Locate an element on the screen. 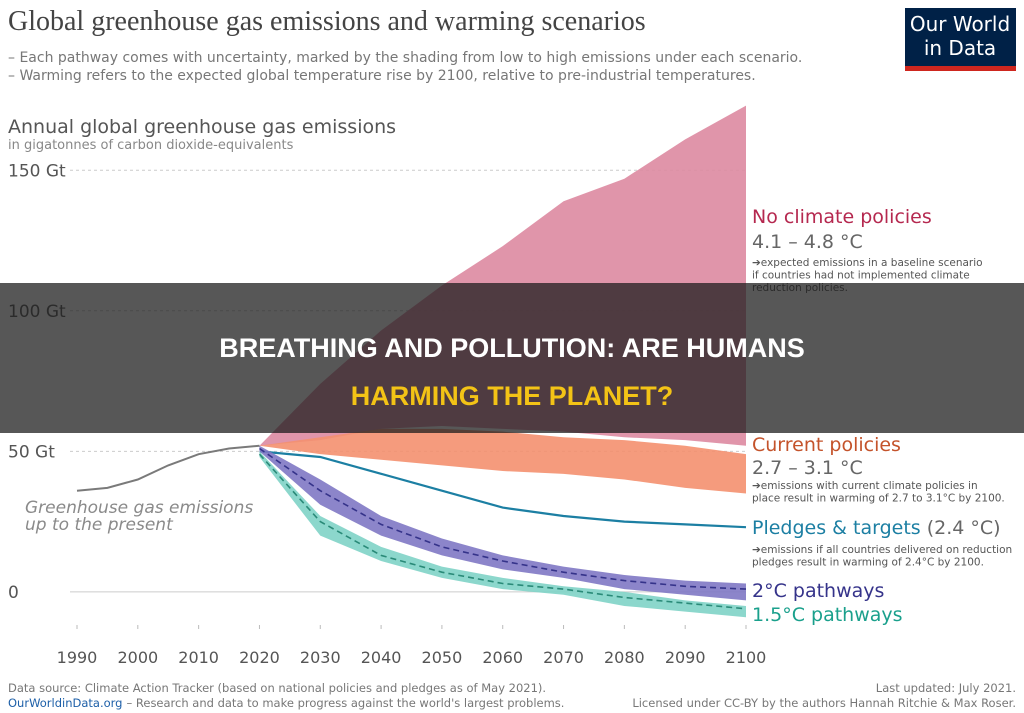 The width and height of the screenshot is (1024, 713). x-tick-label: 2090 is located at coordinates (685, 657).